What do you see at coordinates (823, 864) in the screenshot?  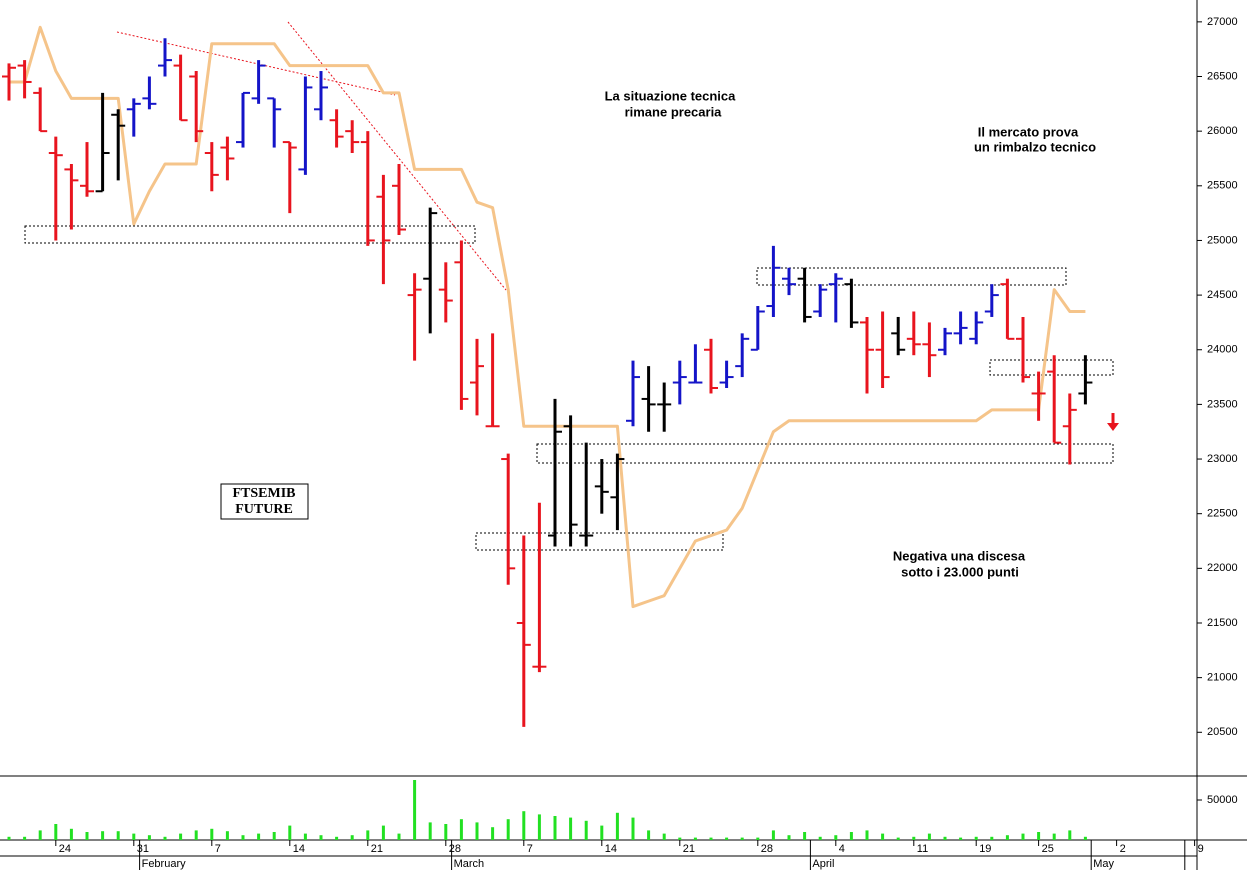 I see `month-label: April` at bounding box center [823, 864].